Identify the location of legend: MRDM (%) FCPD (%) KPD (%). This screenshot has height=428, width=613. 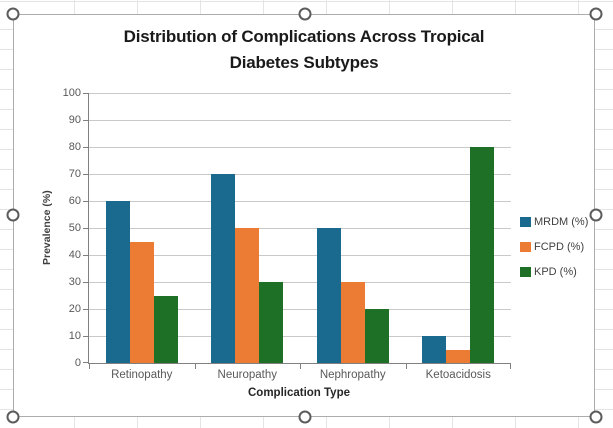
(558, 251).